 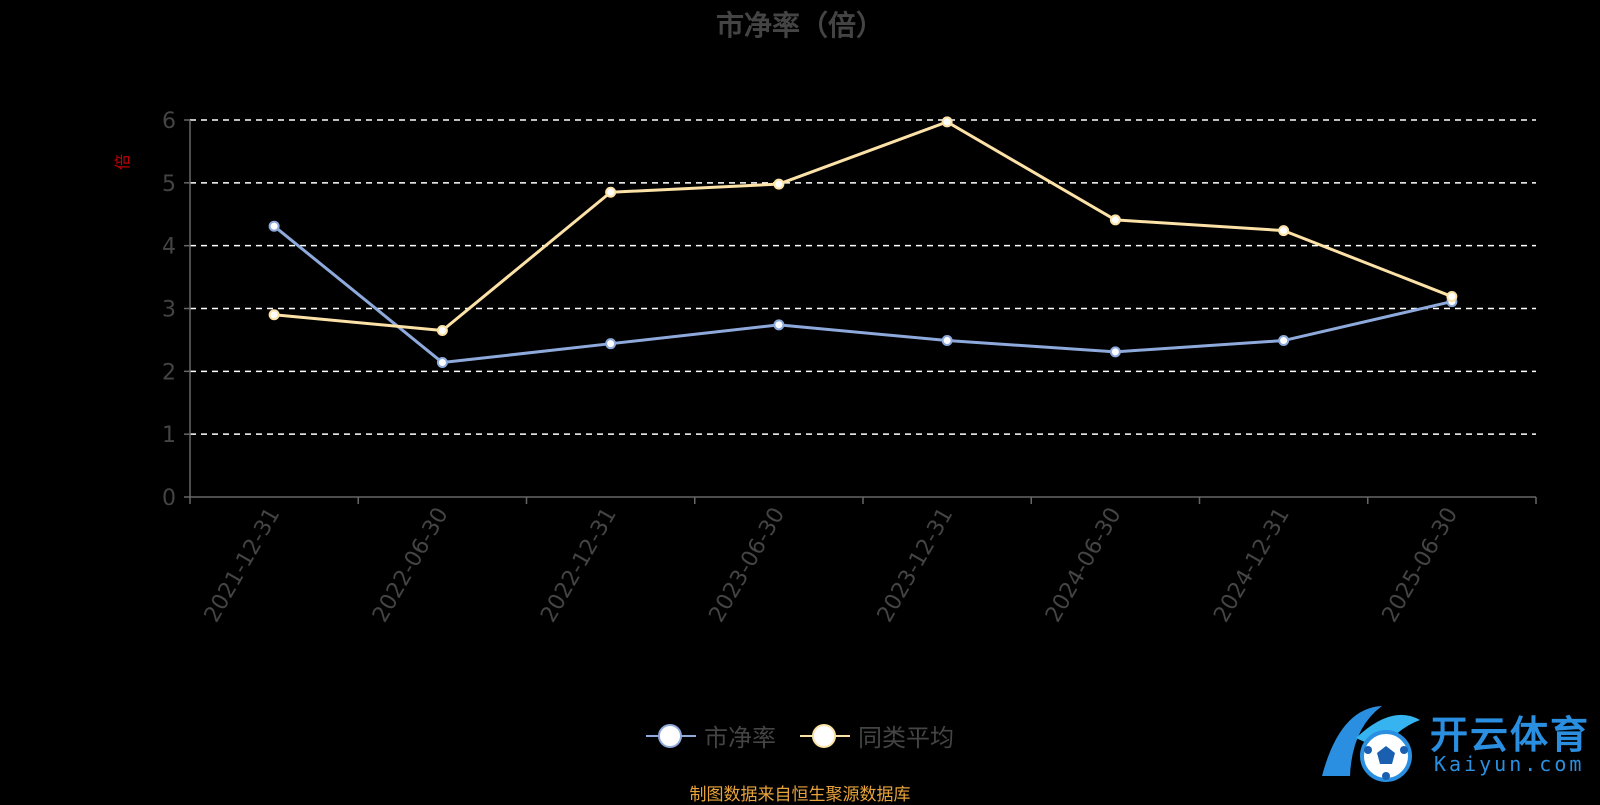 What do you see at coordinates (579, 565) in the screenshot?
I see `x-tick-label: 2022-12-31` at bounding box center [579, 565].